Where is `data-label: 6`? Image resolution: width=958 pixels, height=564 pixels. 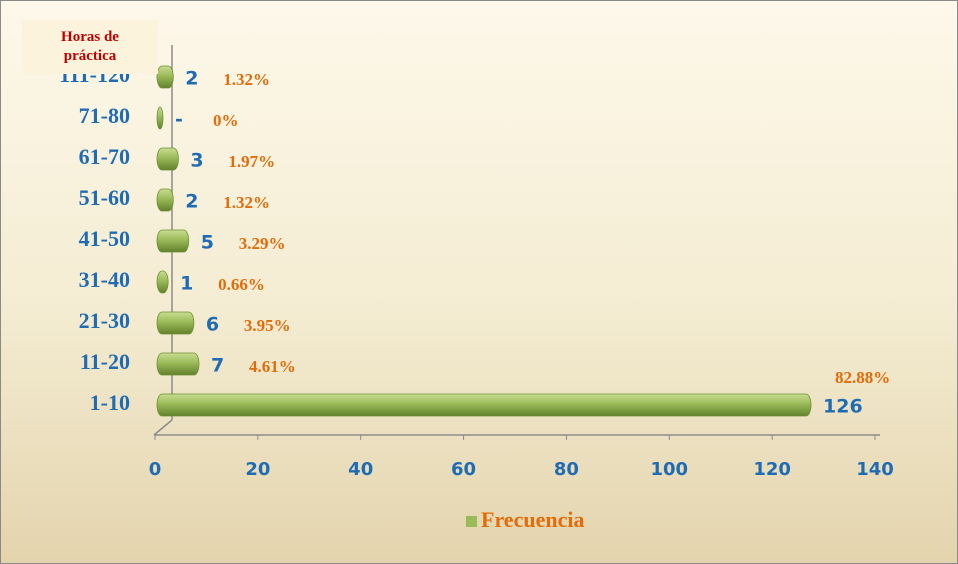 data-label: 6 is located at coordinates (212, 325).